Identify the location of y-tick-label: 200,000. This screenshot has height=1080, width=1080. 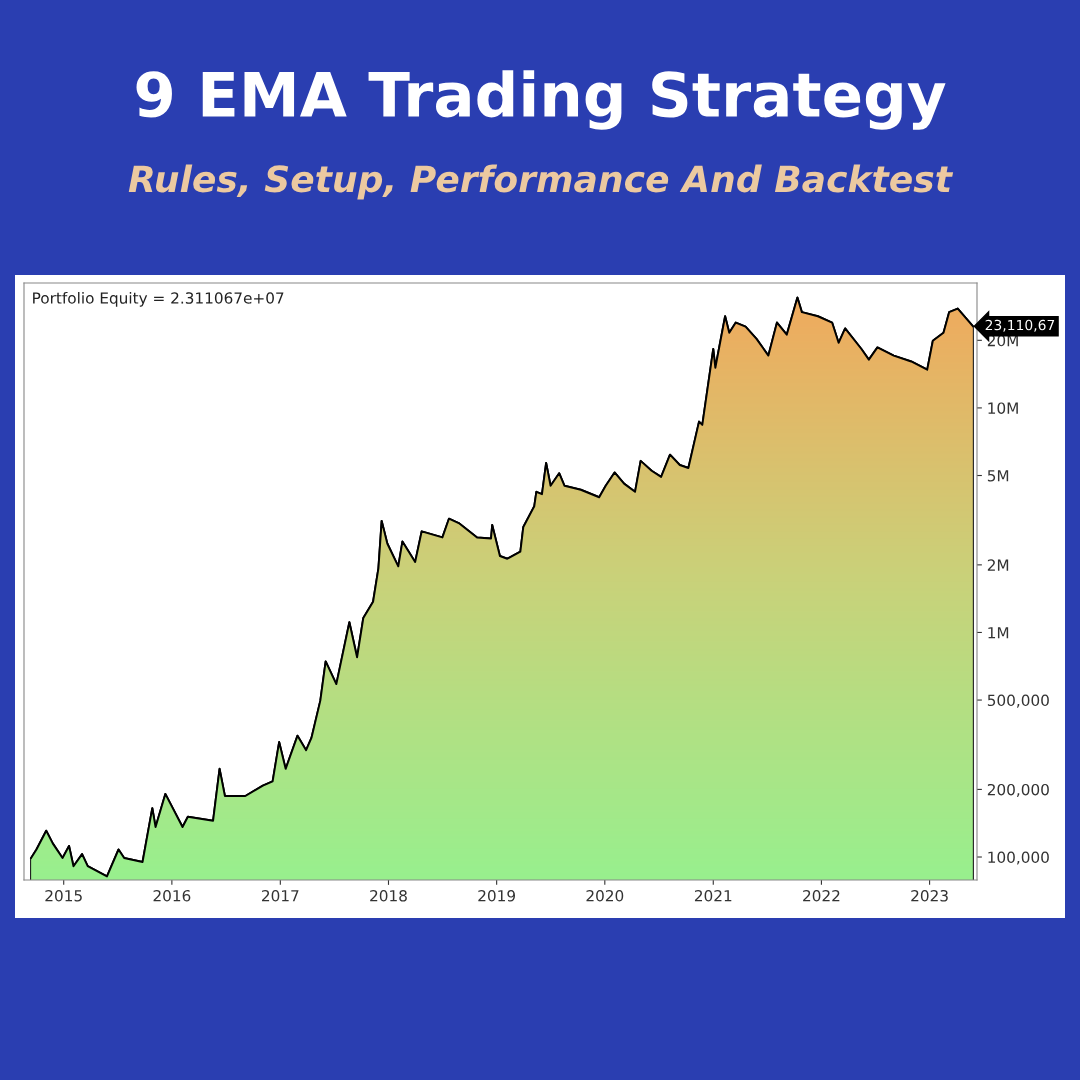
(1018, 790).